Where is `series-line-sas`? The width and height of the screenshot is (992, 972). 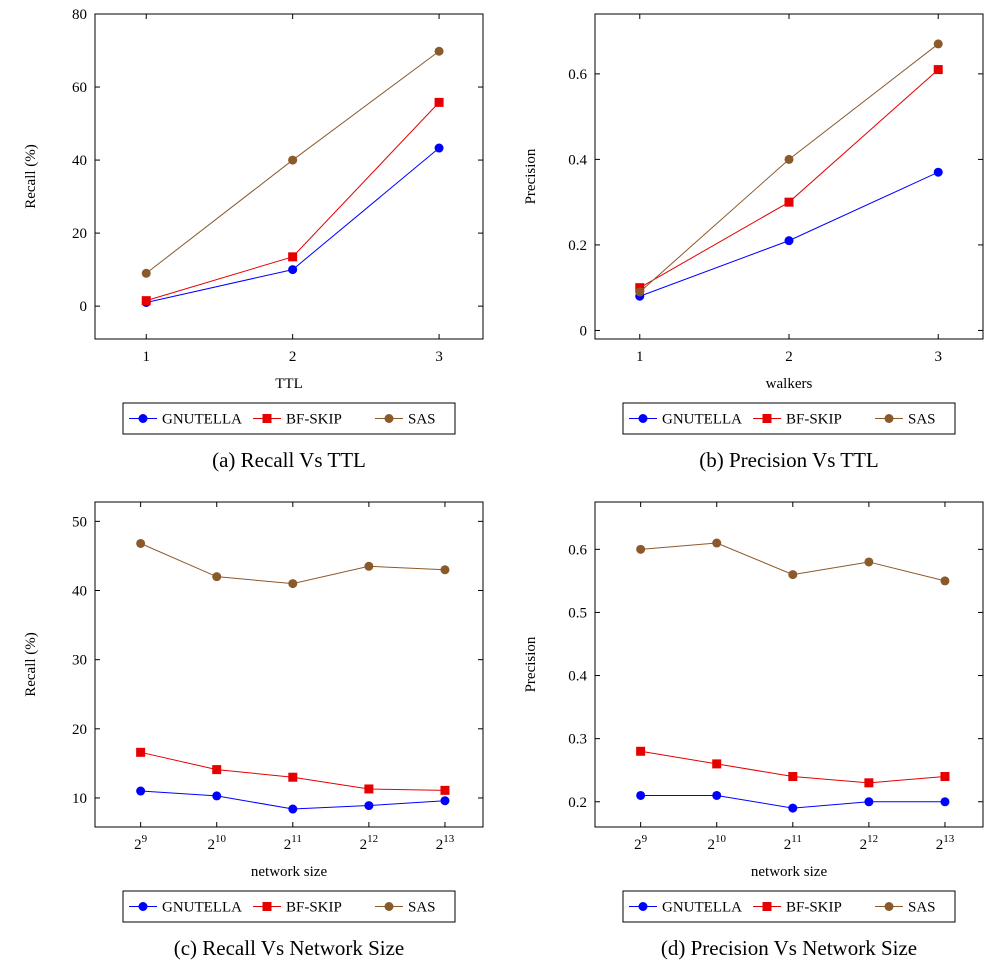
series-line-sas is located at coordinates (789, 168).